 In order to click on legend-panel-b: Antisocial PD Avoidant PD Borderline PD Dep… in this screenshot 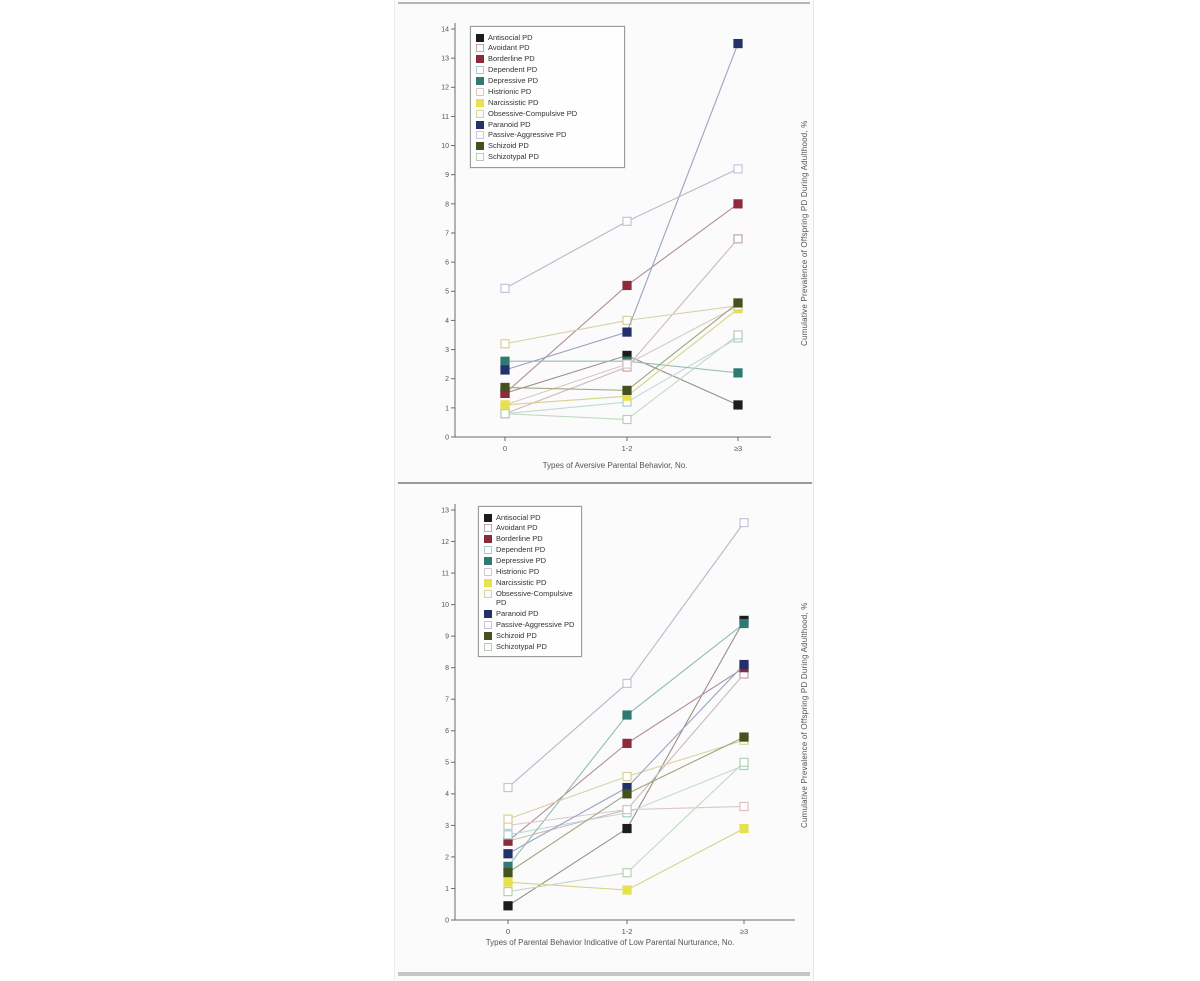, I will do `click(530, 582)`.